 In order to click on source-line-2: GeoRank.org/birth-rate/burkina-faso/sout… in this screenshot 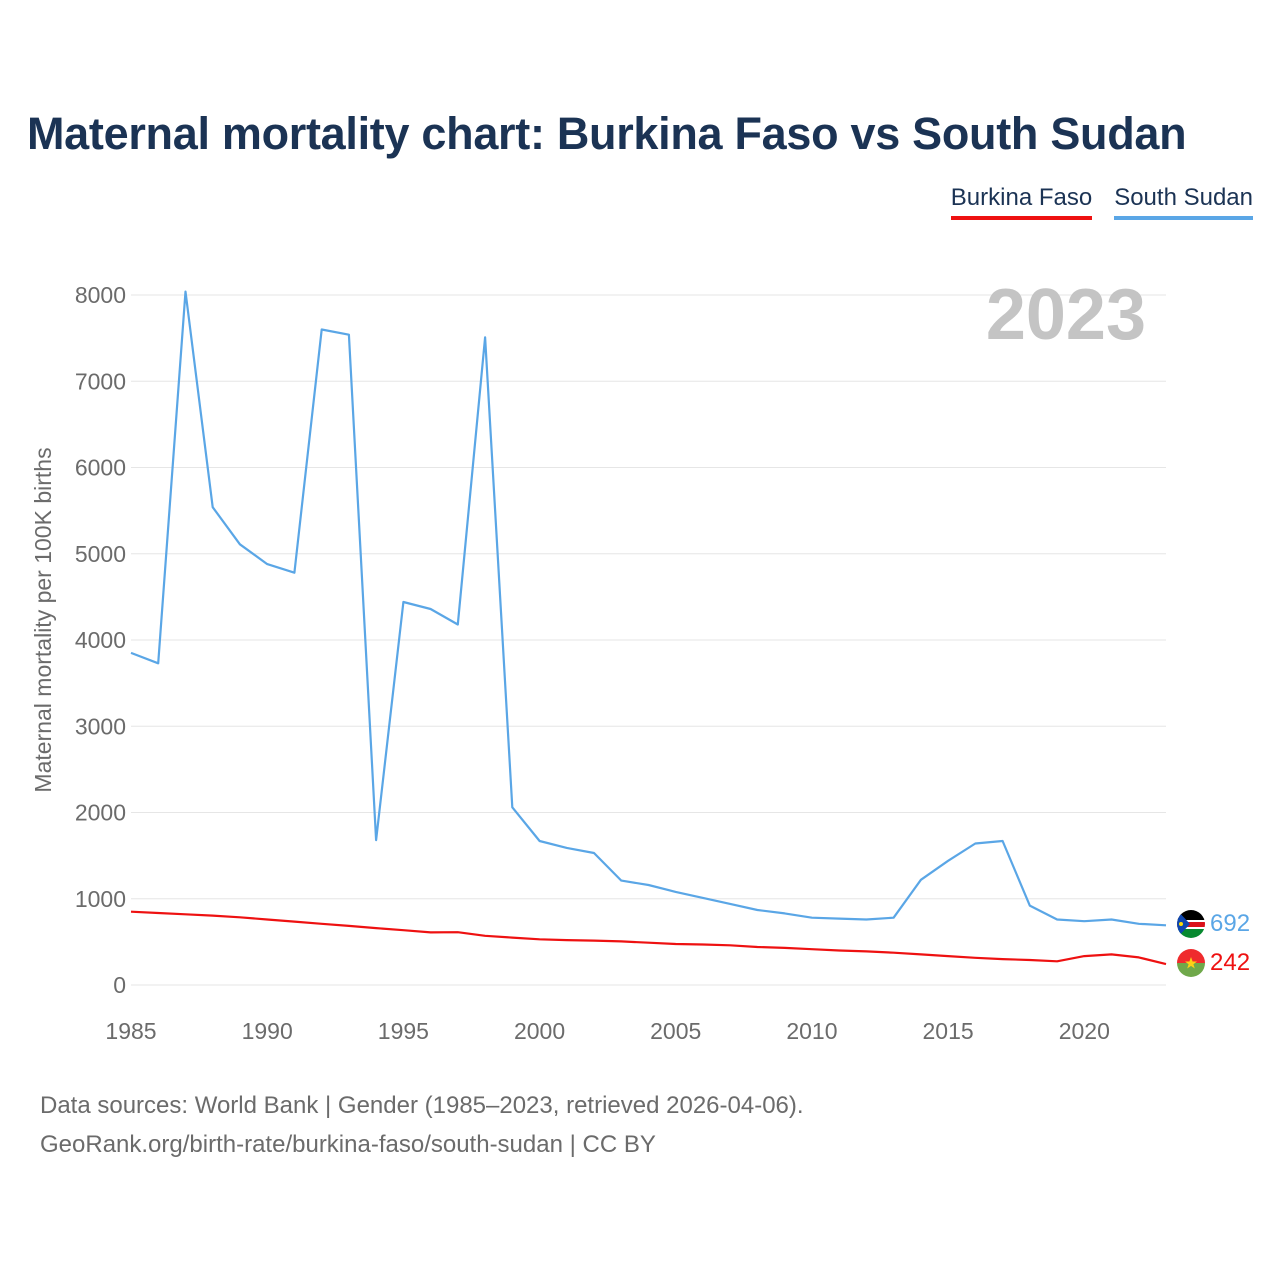, I will do `click(348, 1144)`.